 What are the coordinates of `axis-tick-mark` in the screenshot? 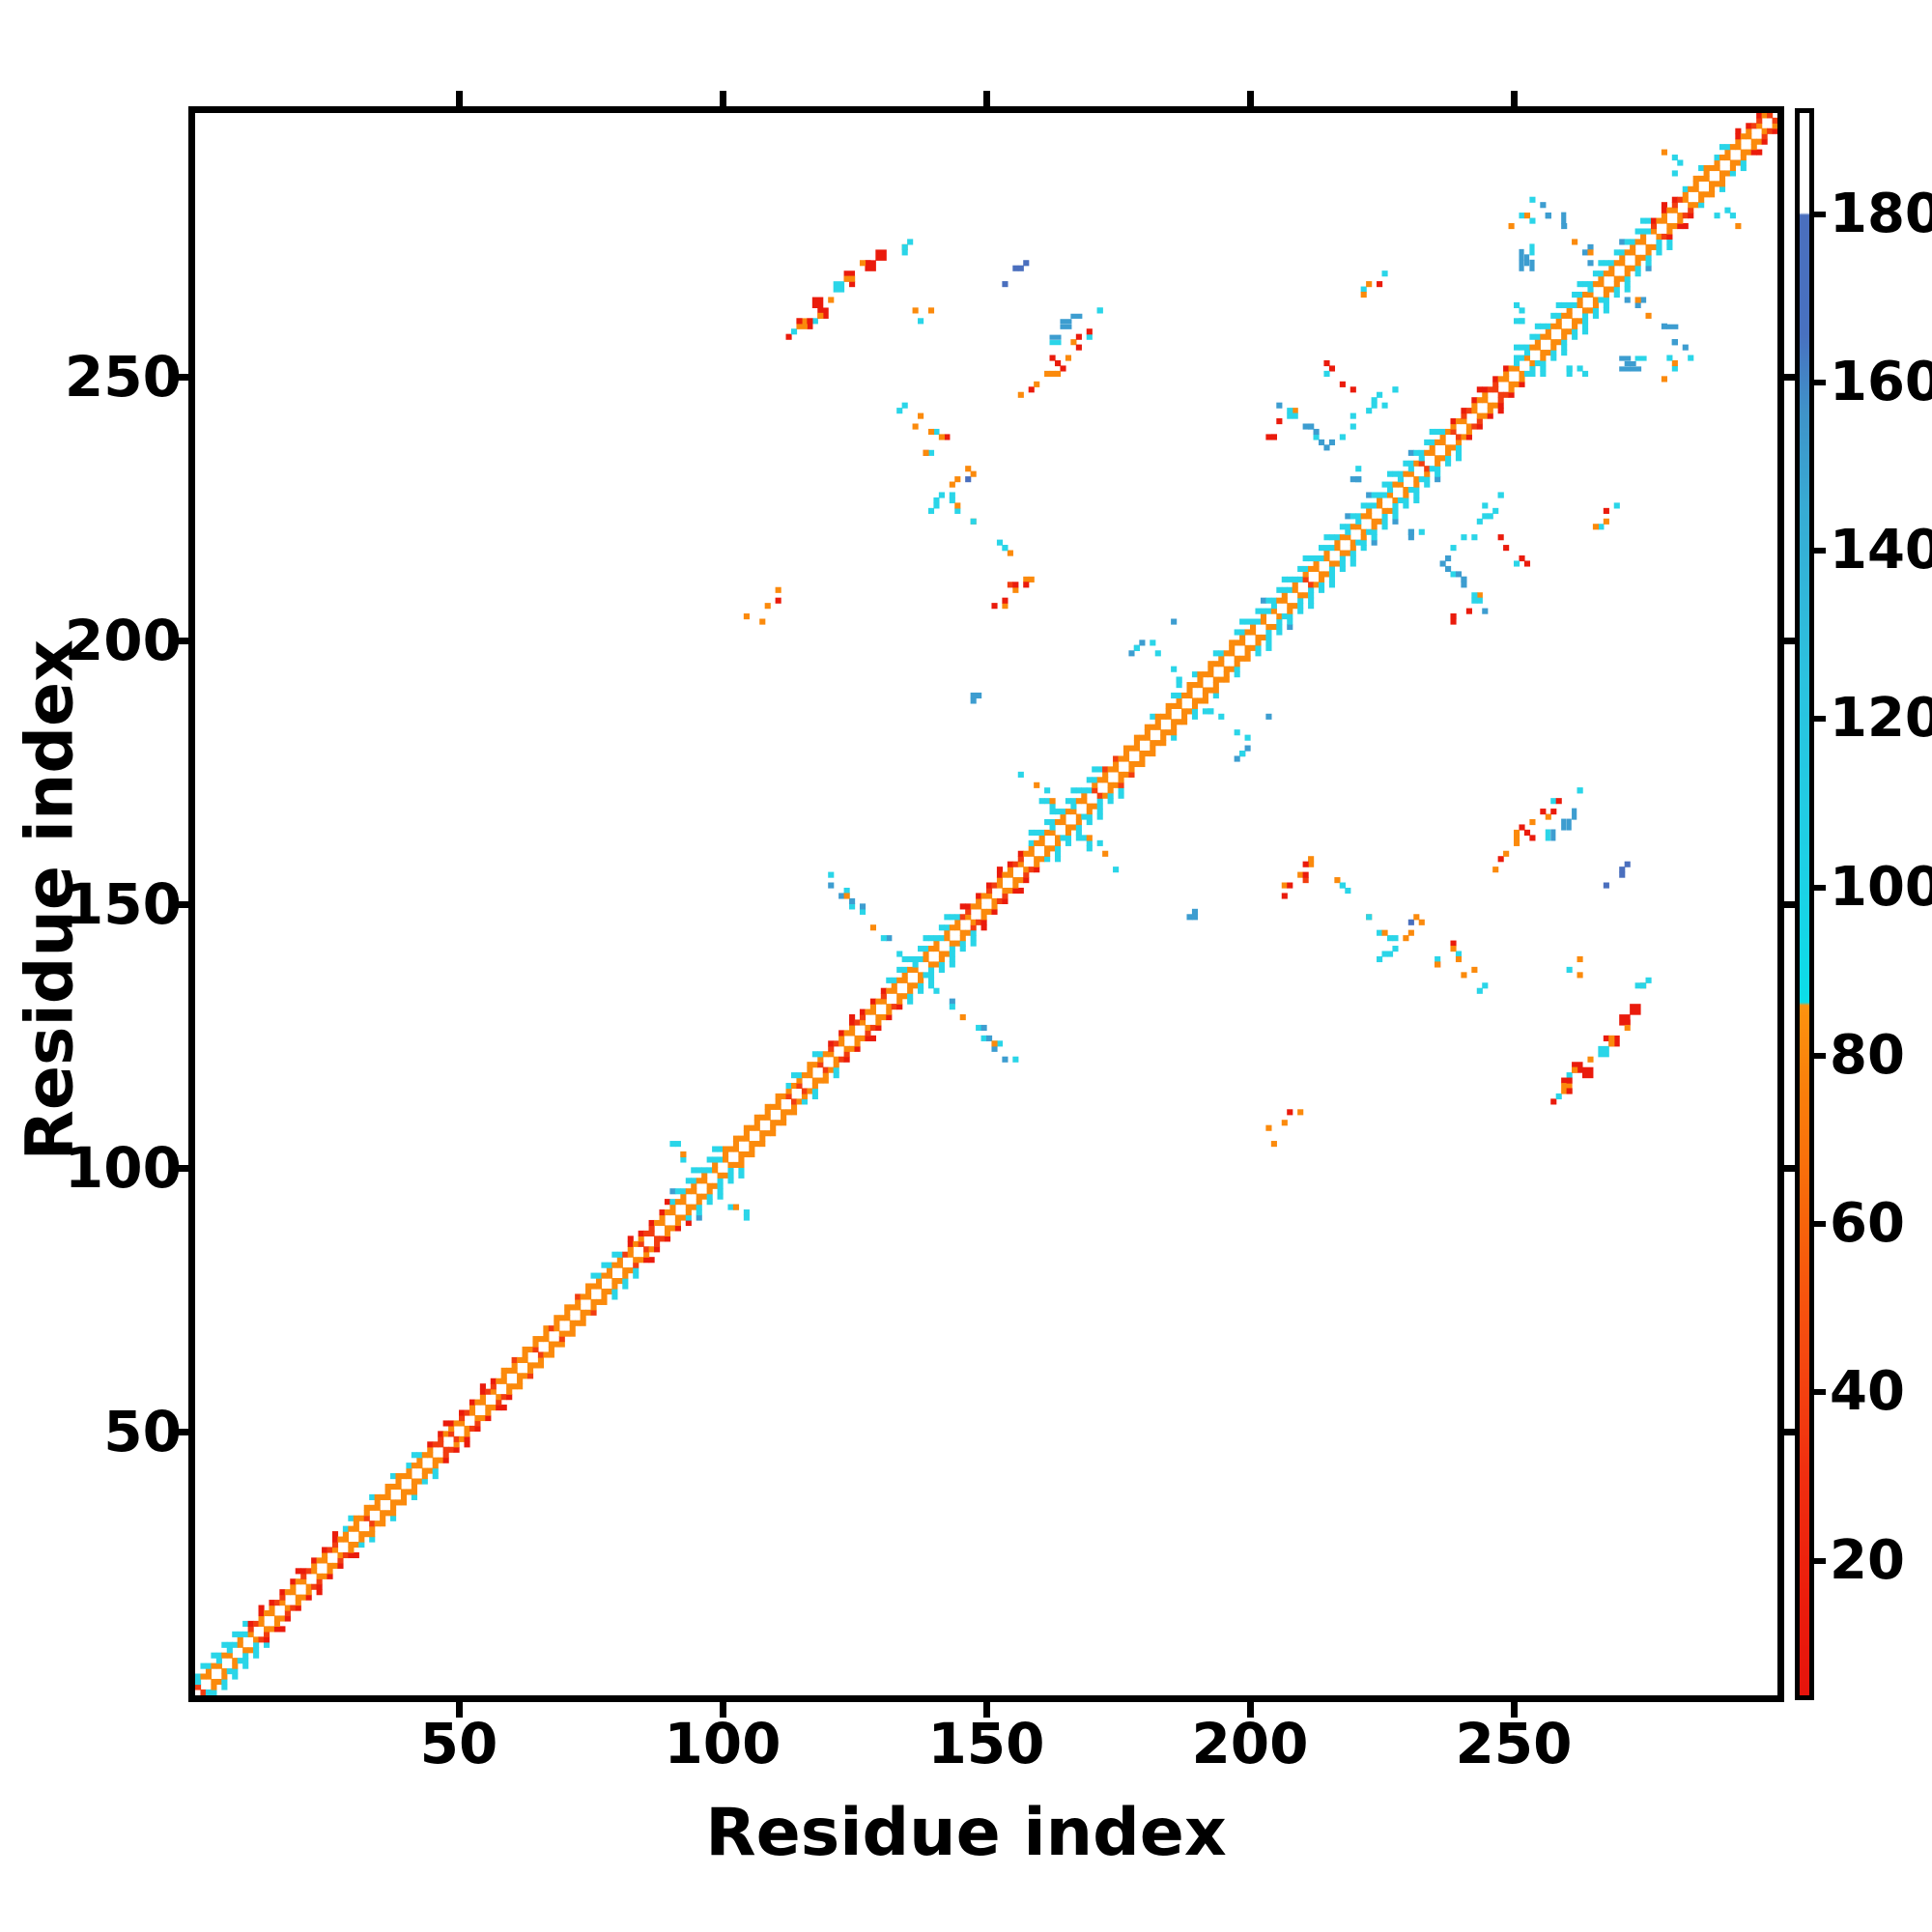 It's located at (180, 1431).